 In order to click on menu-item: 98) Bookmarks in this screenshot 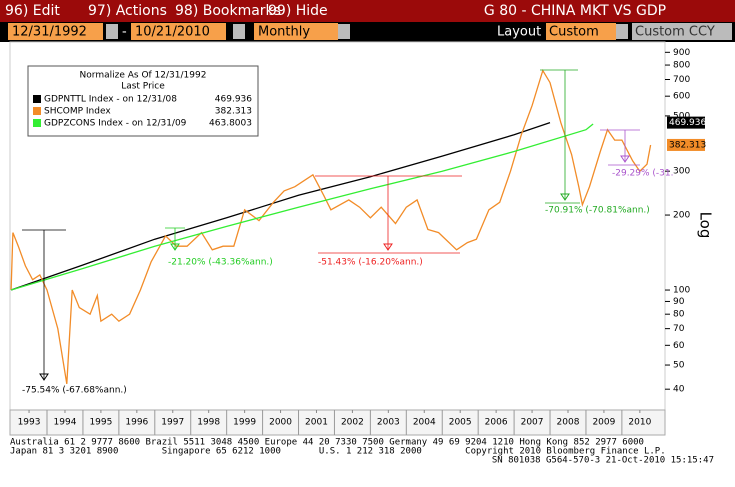, I will do `click(228, 11)`.